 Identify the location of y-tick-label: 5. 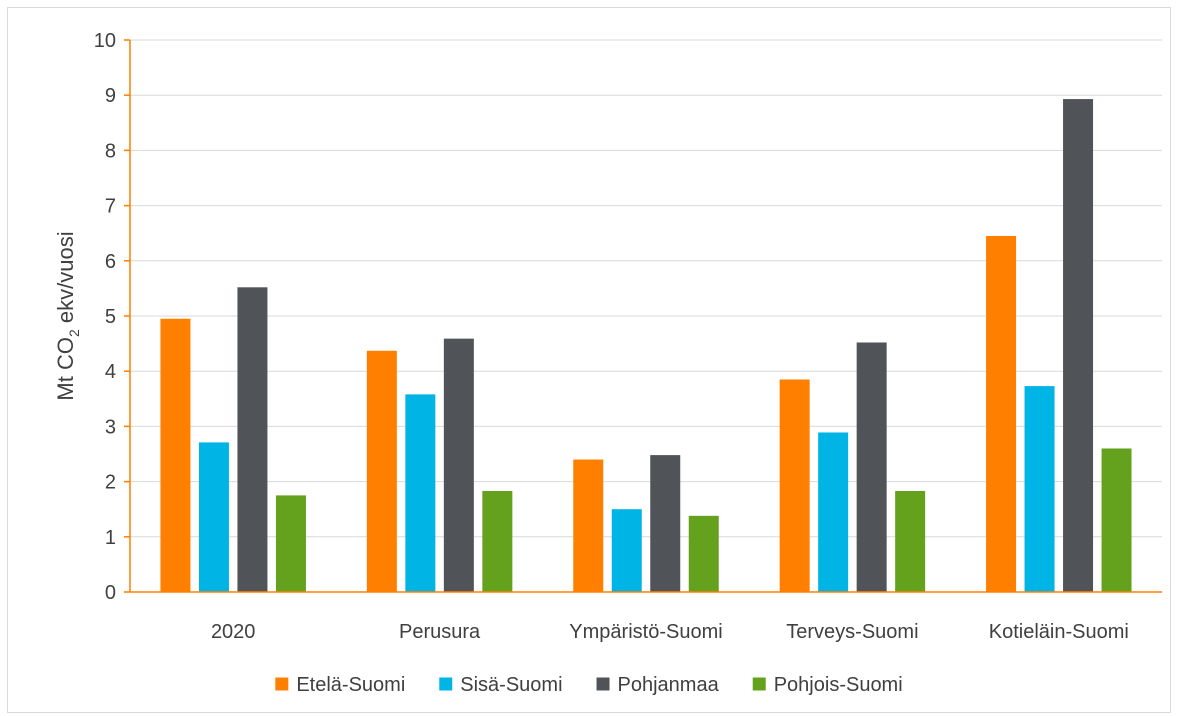
(110, 317).